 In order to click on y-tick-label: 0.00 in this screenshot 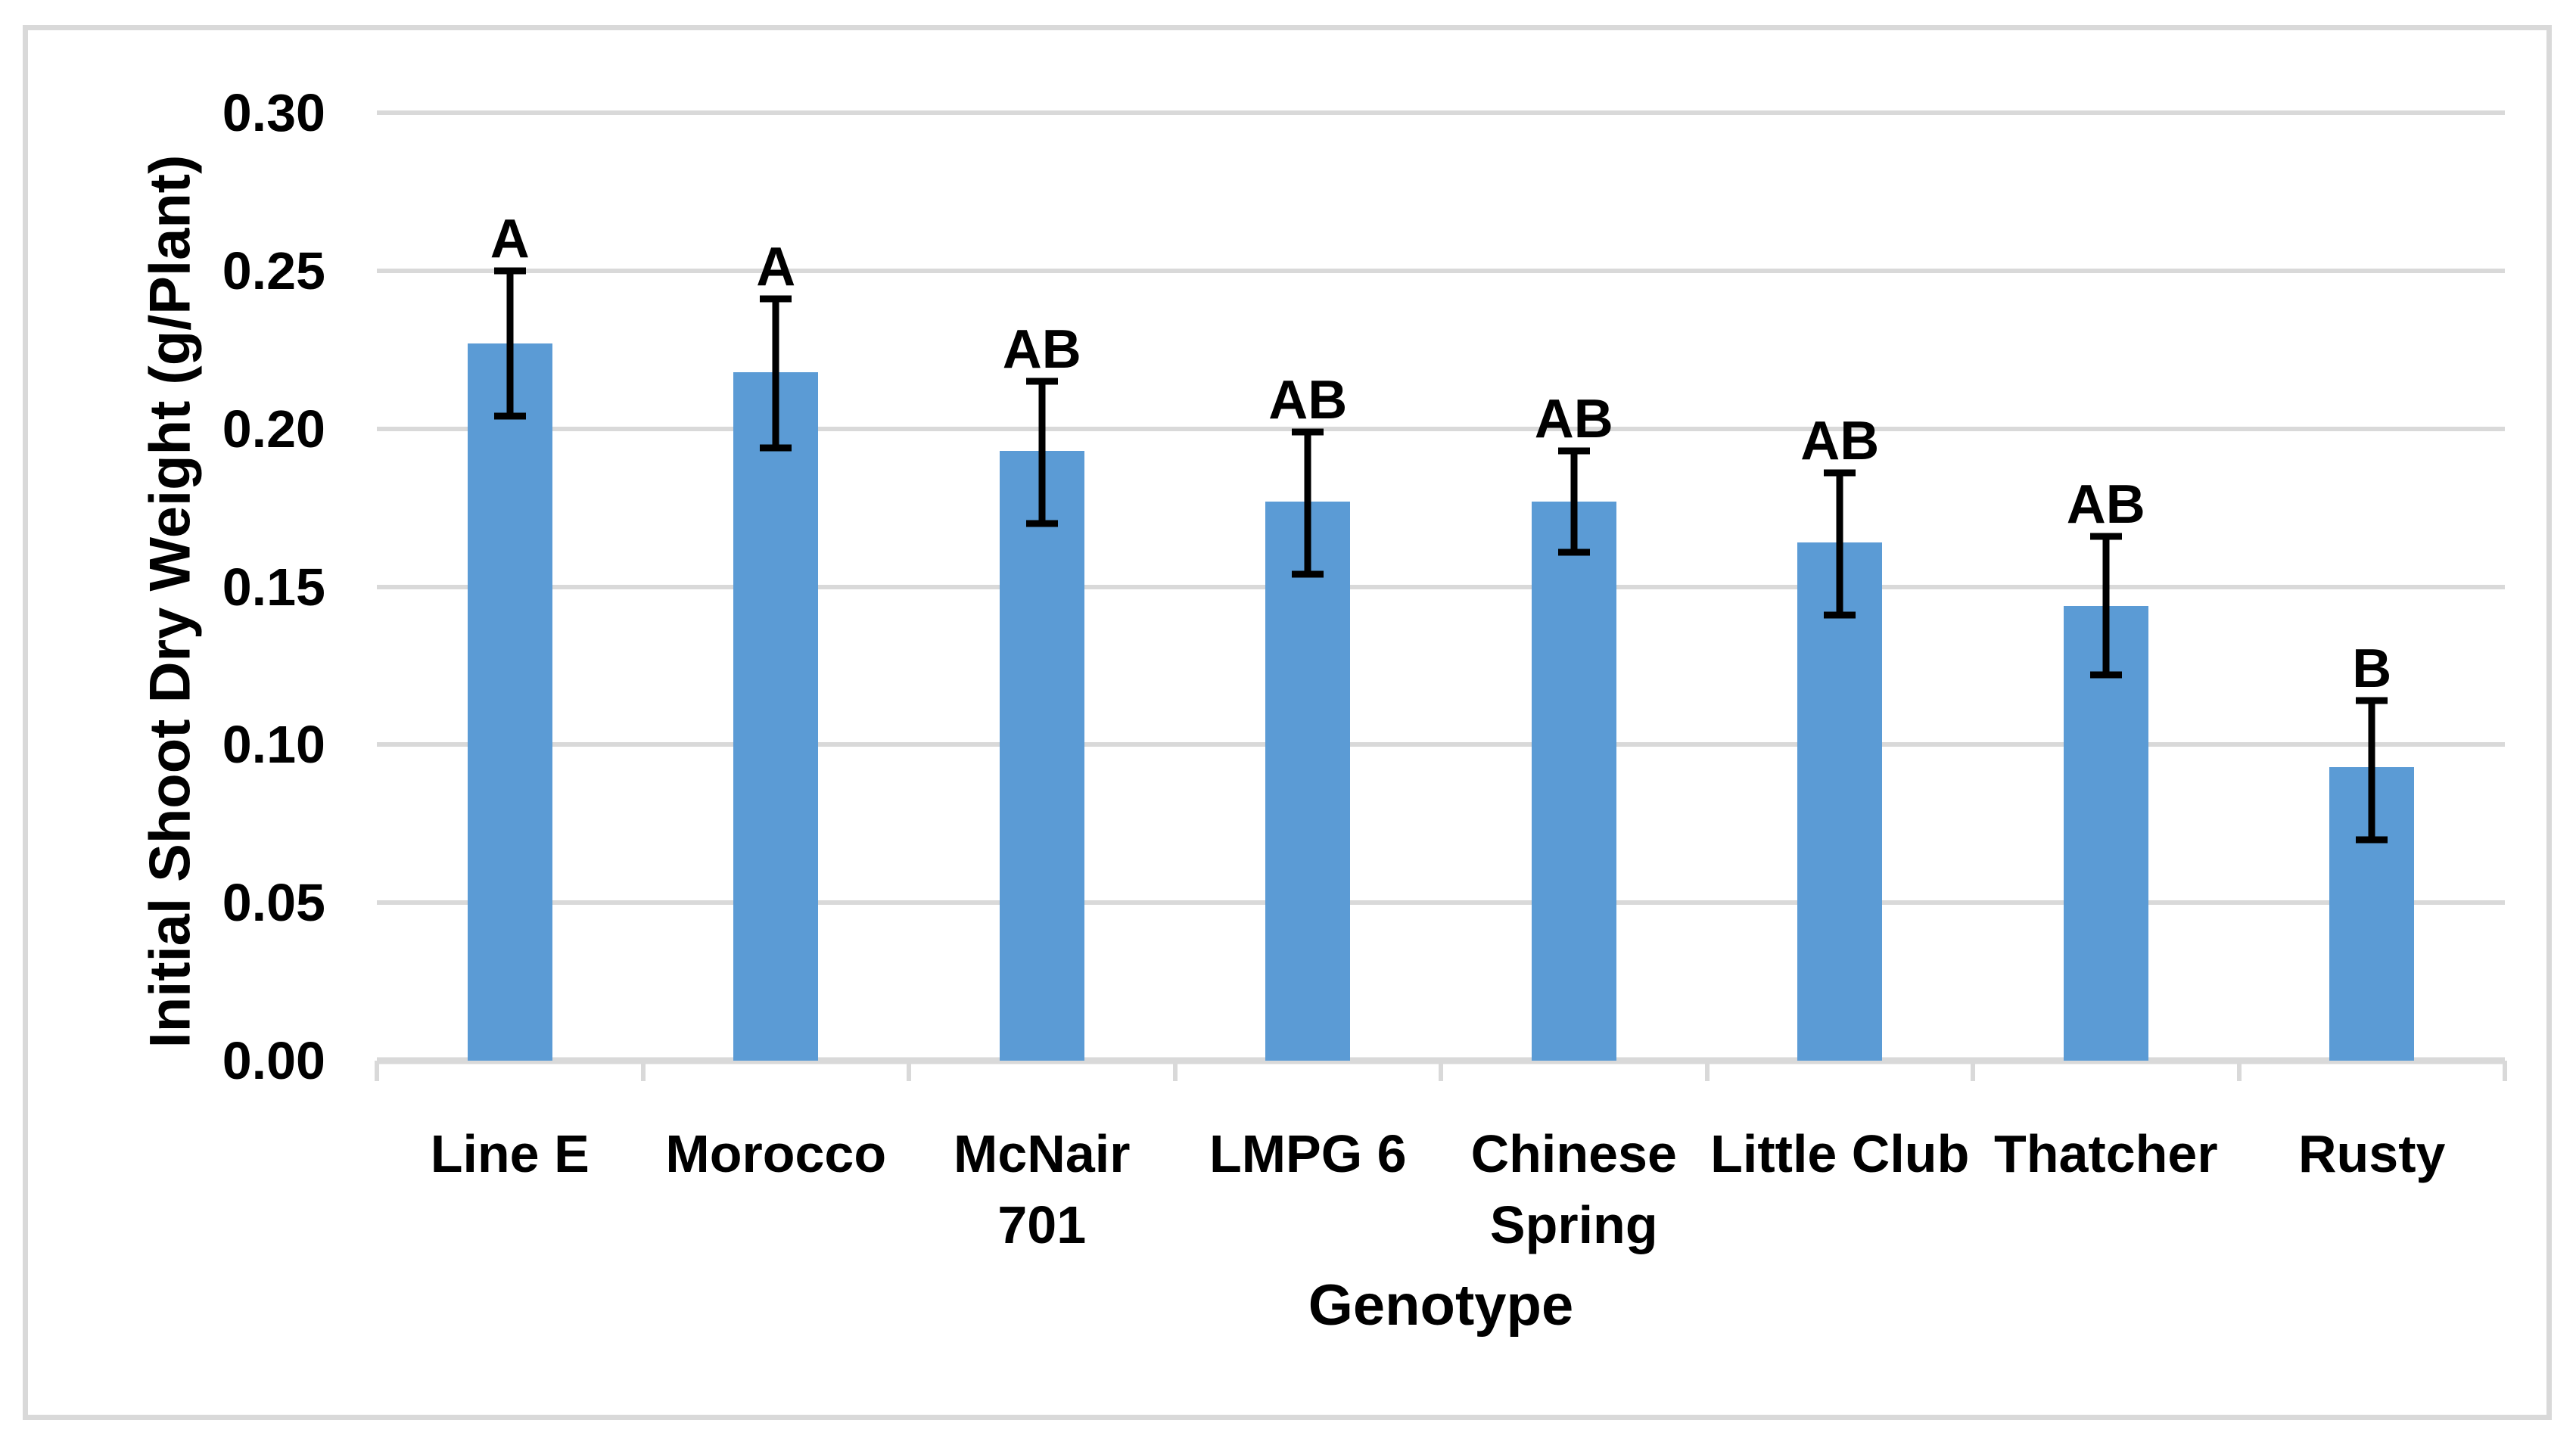, I will do `click(273, 1060)`.